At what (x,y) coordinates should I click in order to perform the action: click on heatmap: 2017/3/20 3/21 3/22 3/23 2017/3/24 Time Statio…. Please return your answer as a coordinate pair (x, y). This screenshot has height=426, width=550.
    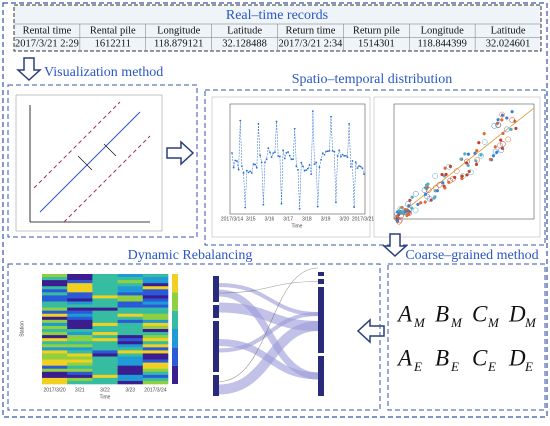
    Looking at the image, I should click on (98, 337).